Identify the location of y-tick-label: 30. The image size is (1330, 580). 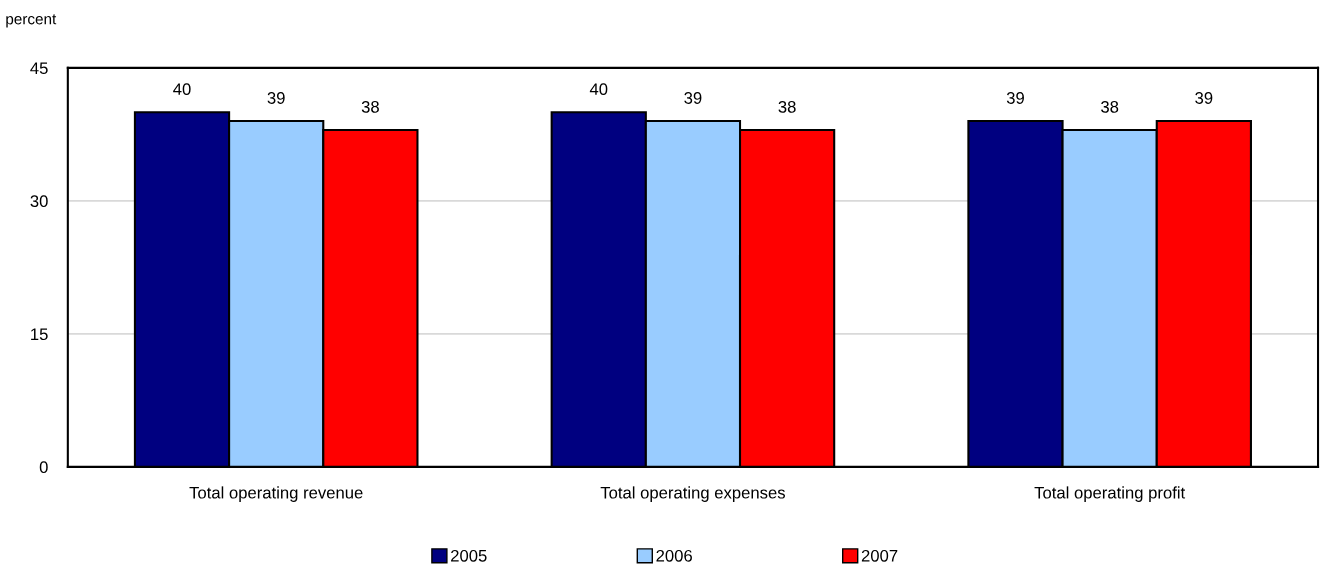
(39, 201).